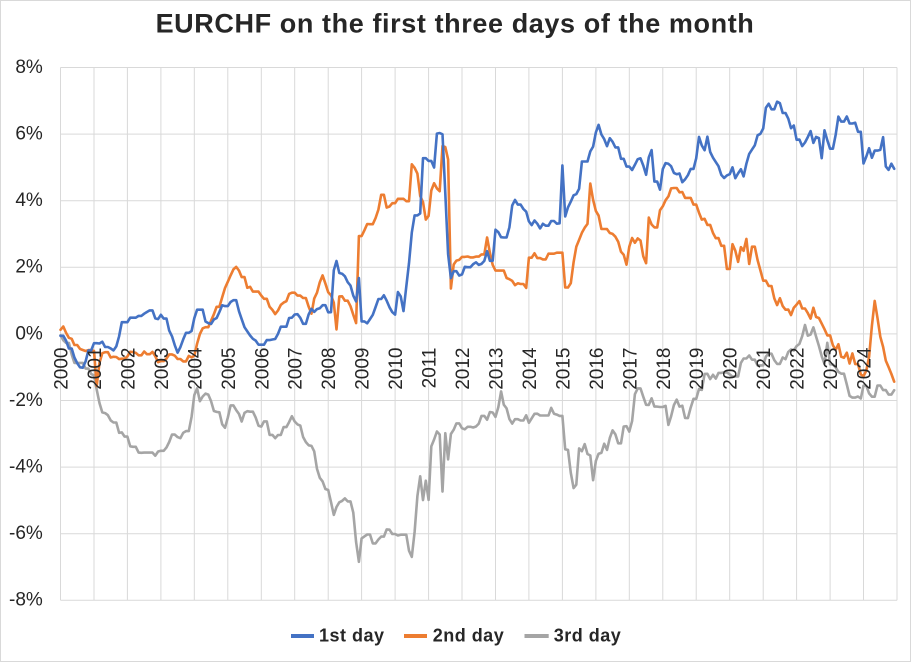  Describe the element at coordinates (563, 369) in the screenshot. I see `svg-text: 2015` at that location.